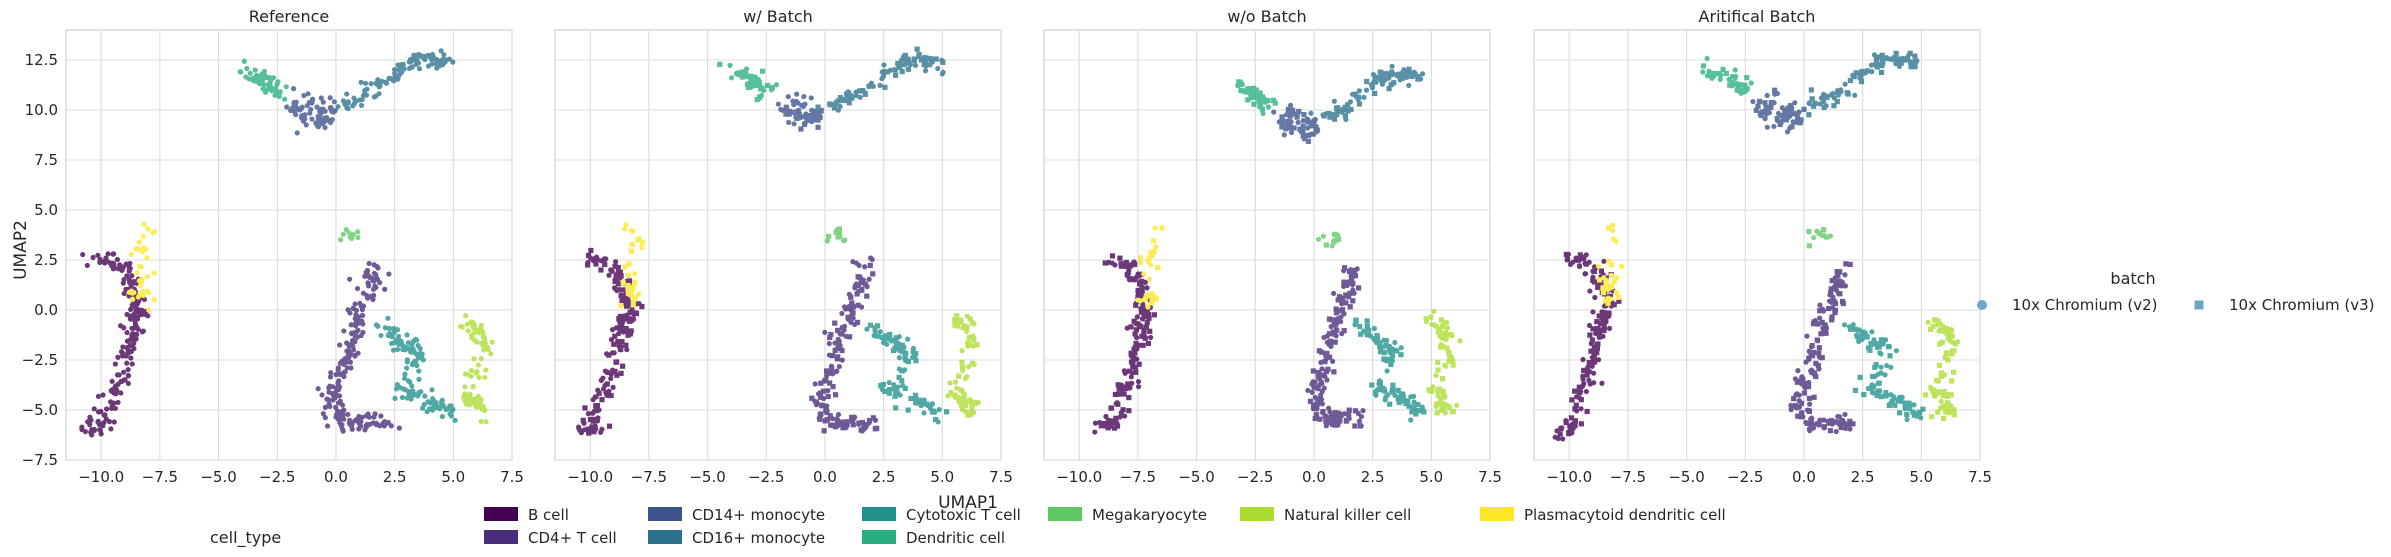 The width and height of the screenshot is (2391, 557). Describe the element at coordinates (501, 537) in the screenshot. I see `celltype-swatch` at that location.